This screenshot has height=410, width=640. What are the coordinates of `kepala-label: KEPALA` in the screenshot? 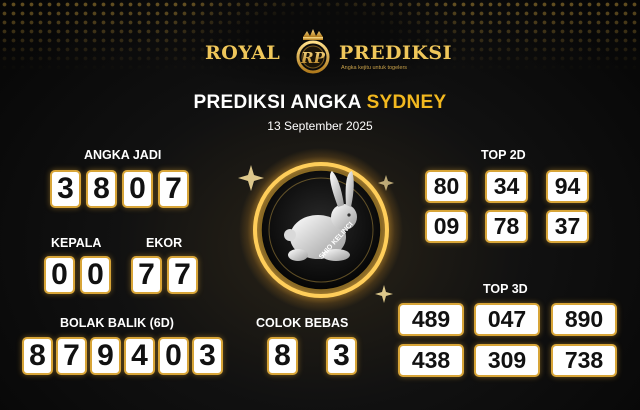 It's located at (76, 243).